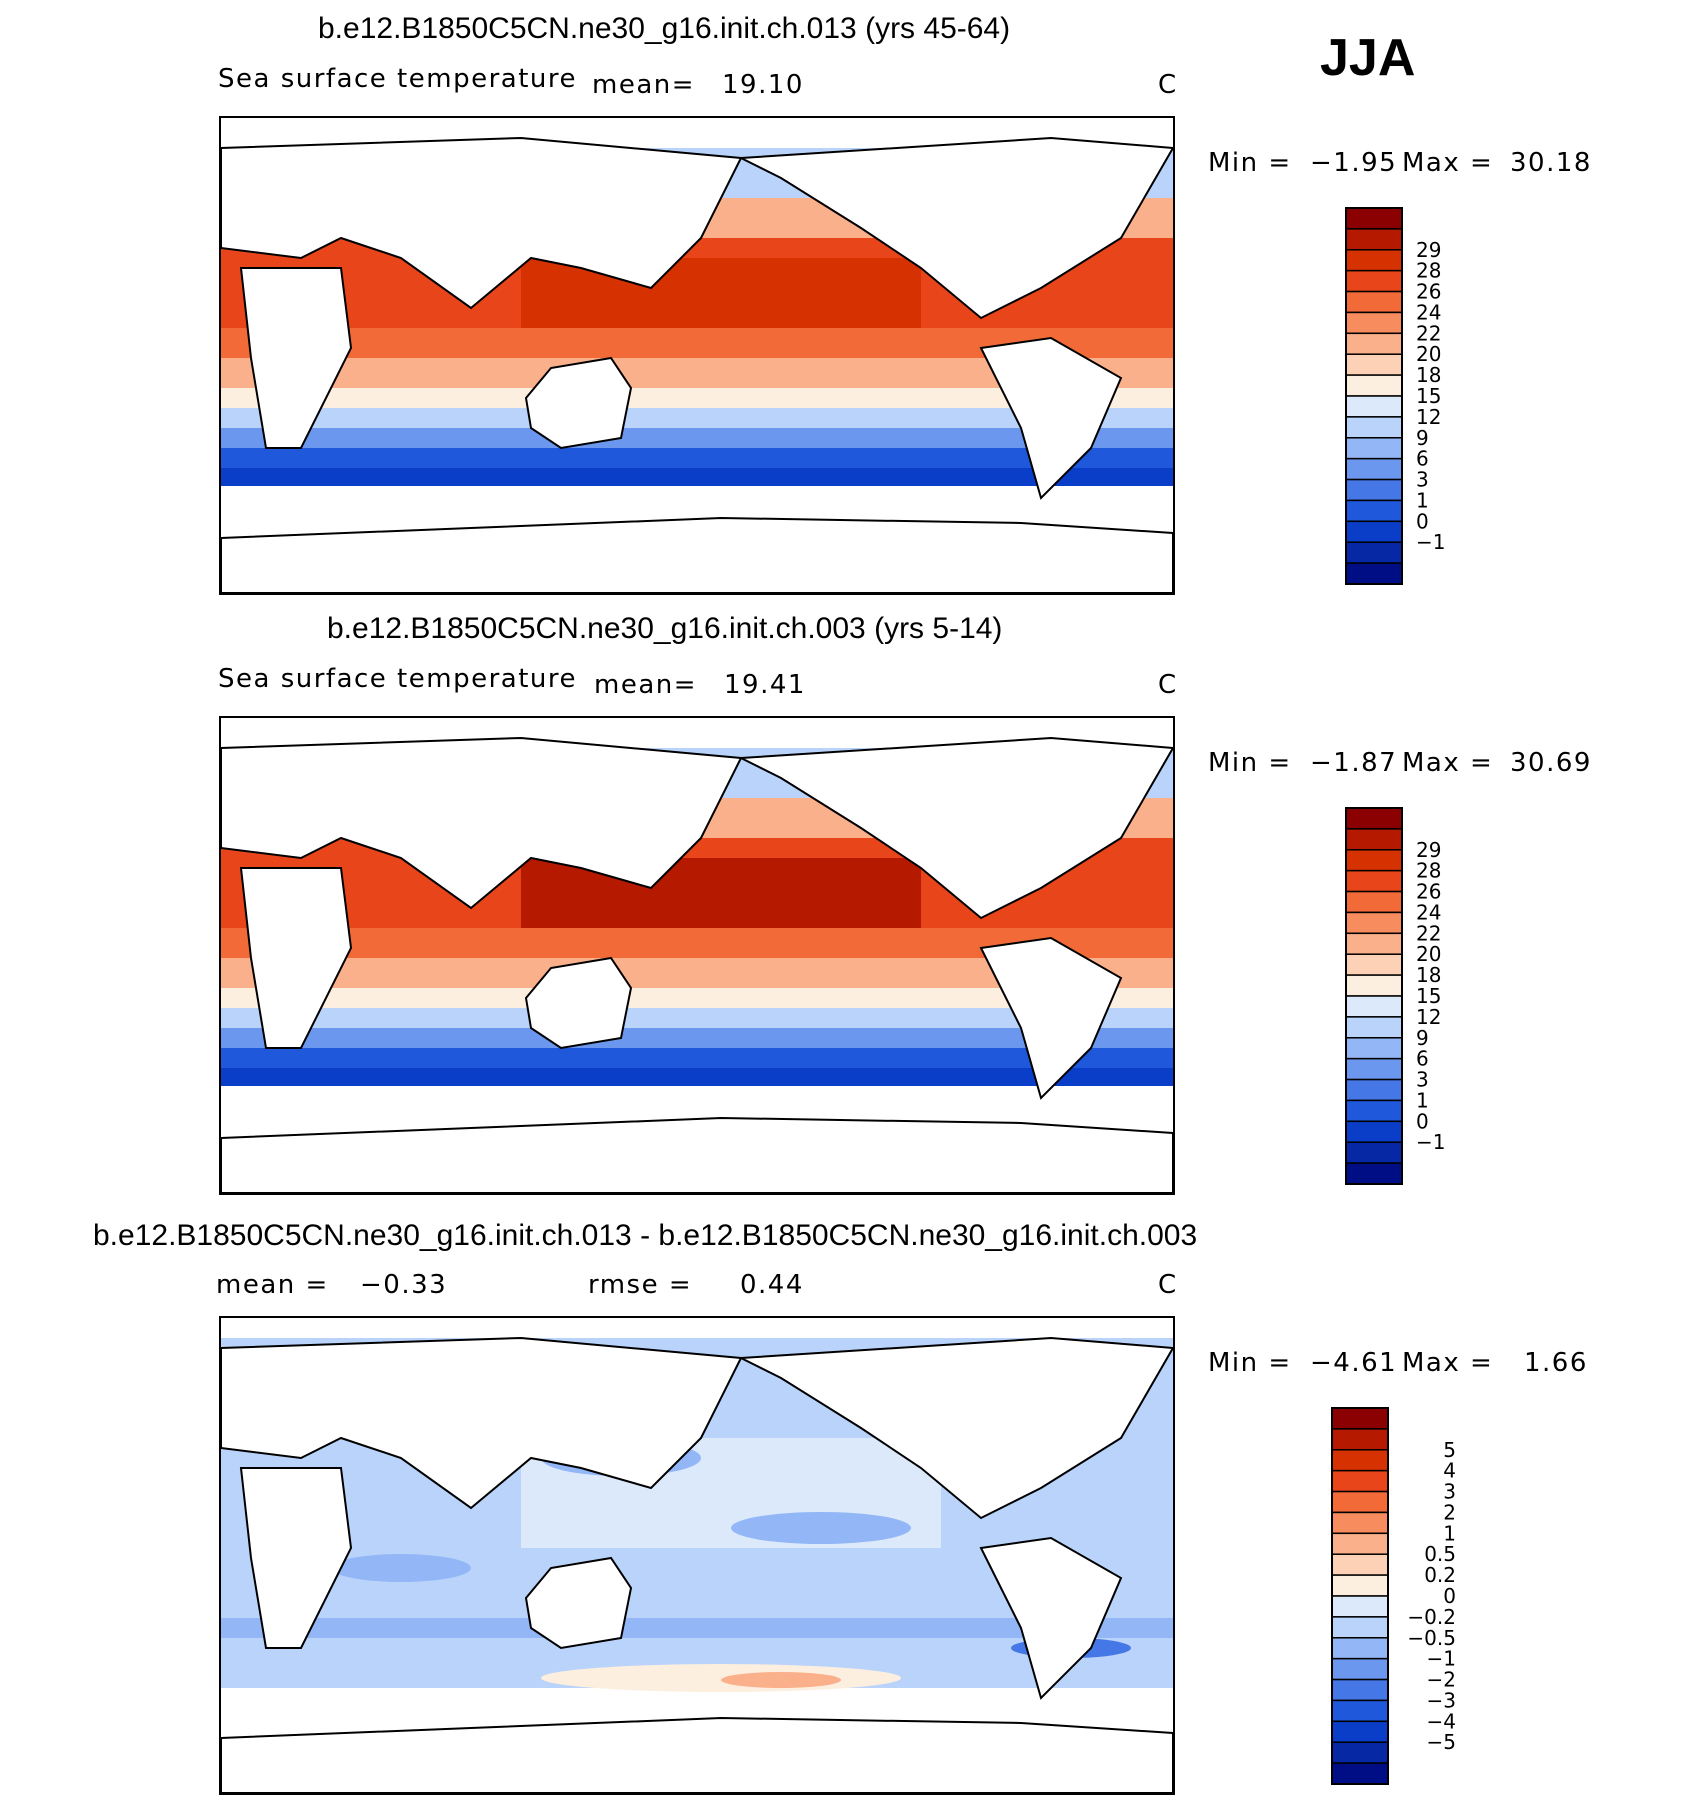 The image size is (1702, 1819). What do you see at coordinates (1354, 163) in the screenshot?
I see `panel-1-min-value: −1.95` at bounding box center [1354, 163].